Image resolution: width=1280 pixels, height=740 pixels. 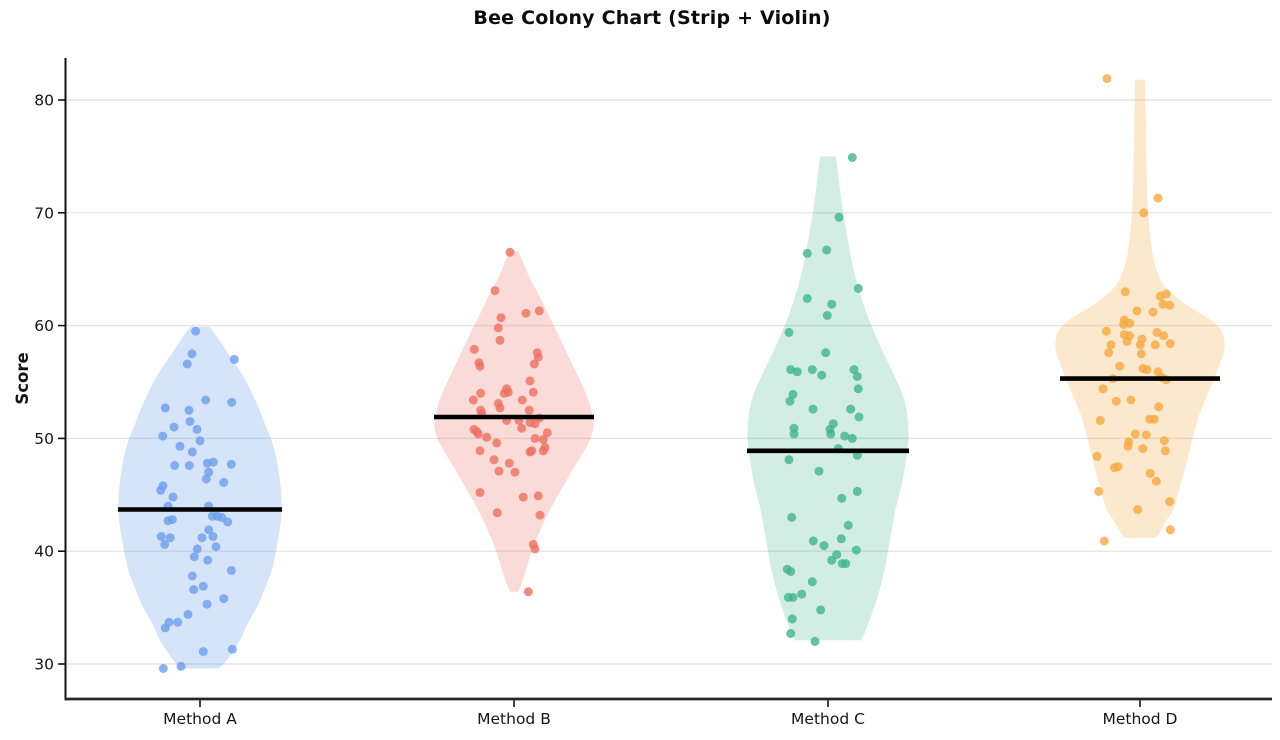 What do you see at coordinates (22, 378) in the screenshot?
I see `svg-text: Score` at bounding box center [22, 378].